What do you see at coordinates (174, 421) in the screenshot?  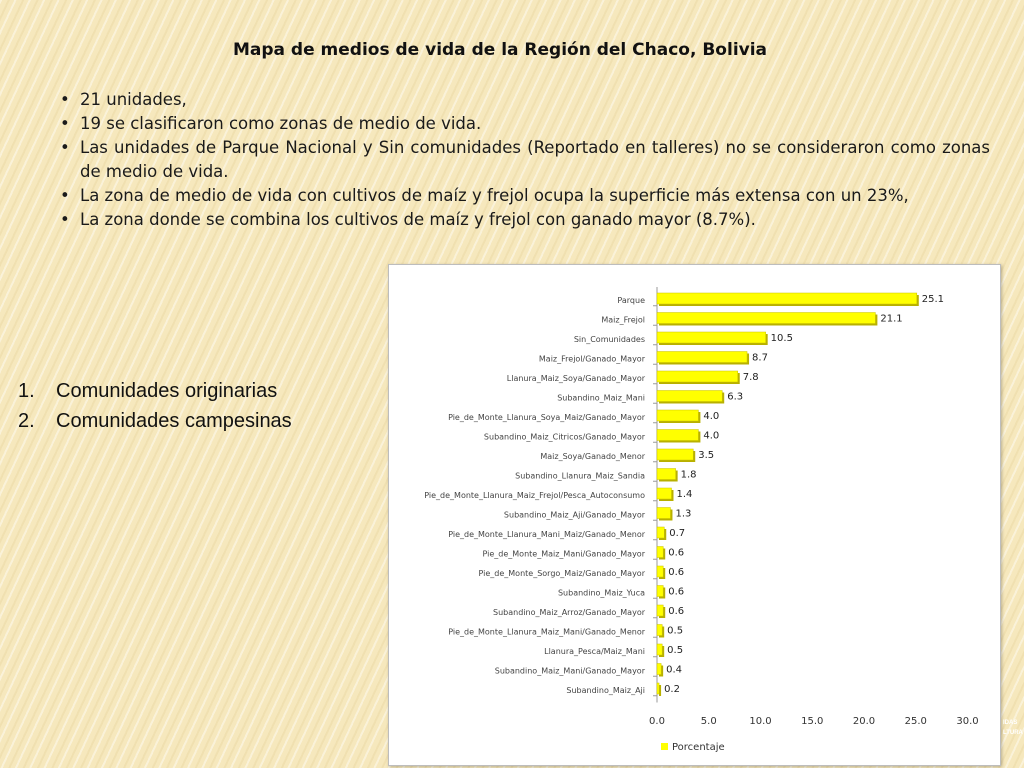 I see `item-text: Comunidades campesinas` at bounding box center [174, 421].